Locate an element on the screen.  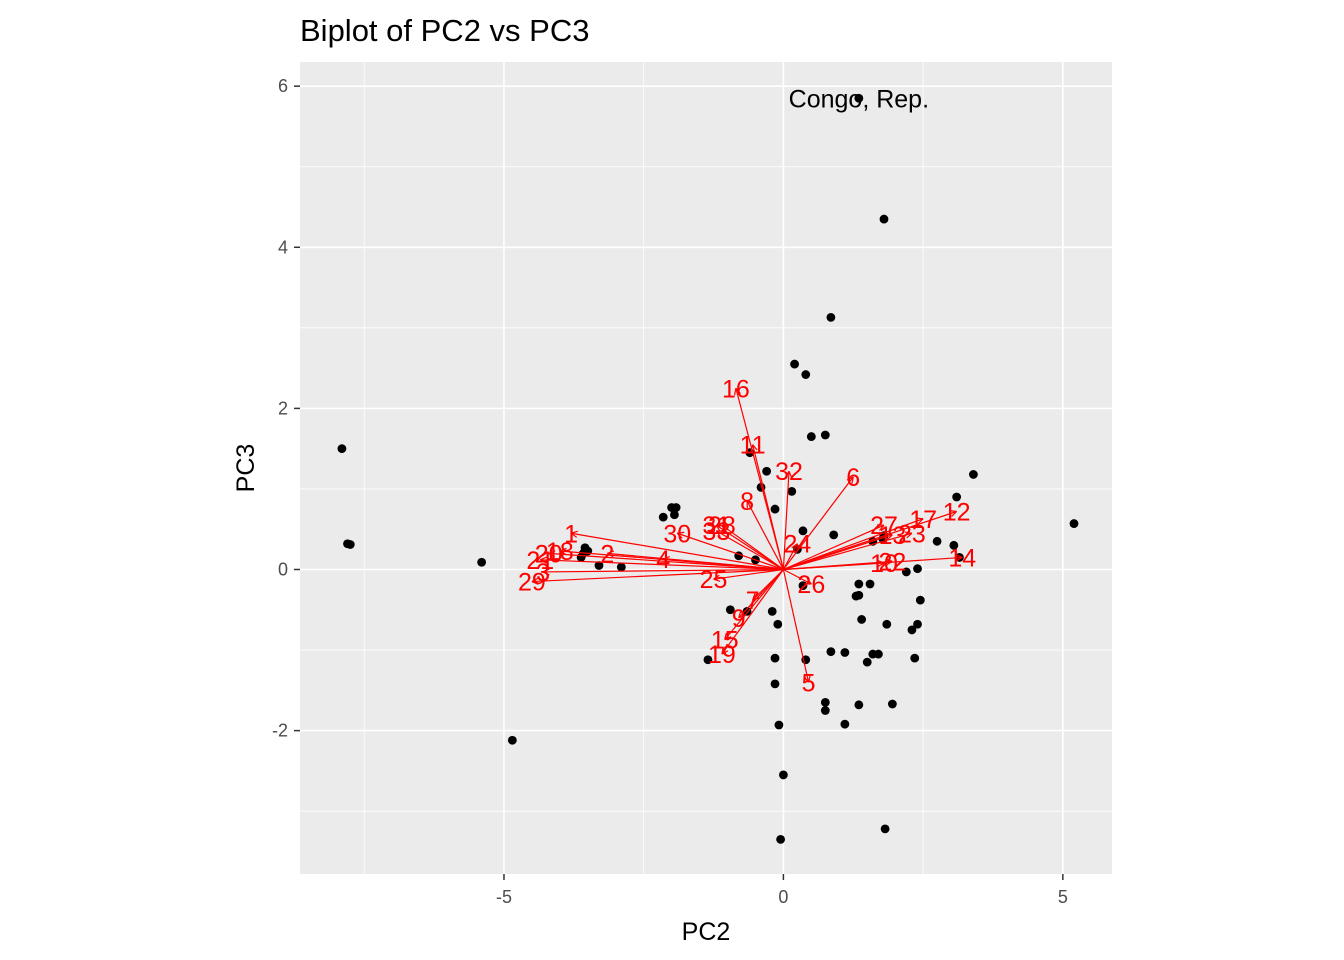
x-tick-label: 0 is located at coordinates (783, 897).